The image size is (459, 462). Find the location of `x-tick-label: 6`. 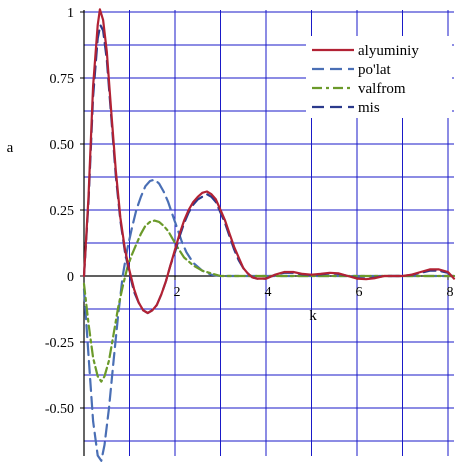

x-tick-label: 6 is located at coordinates (359, 292).